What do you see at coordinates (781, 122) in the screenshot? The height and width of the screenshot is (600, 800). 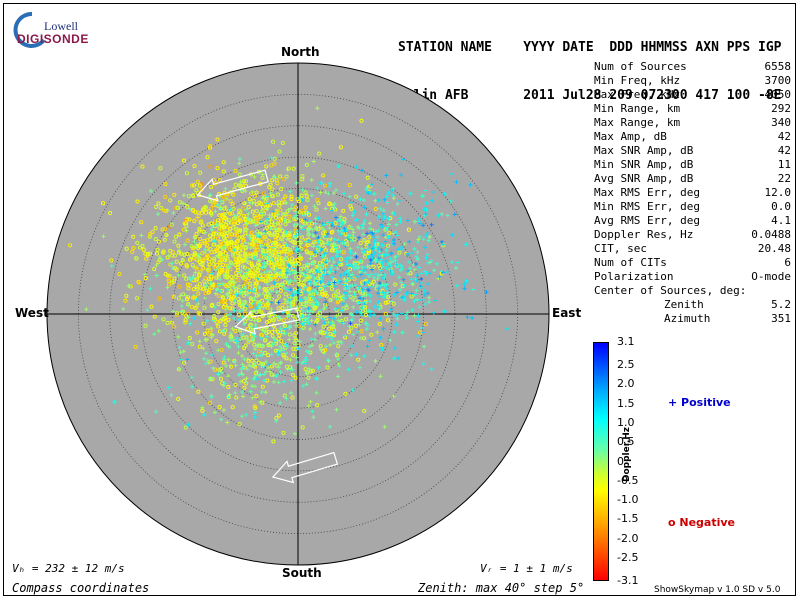 I see `stat-value: 340` at bounding box center [781, 122].